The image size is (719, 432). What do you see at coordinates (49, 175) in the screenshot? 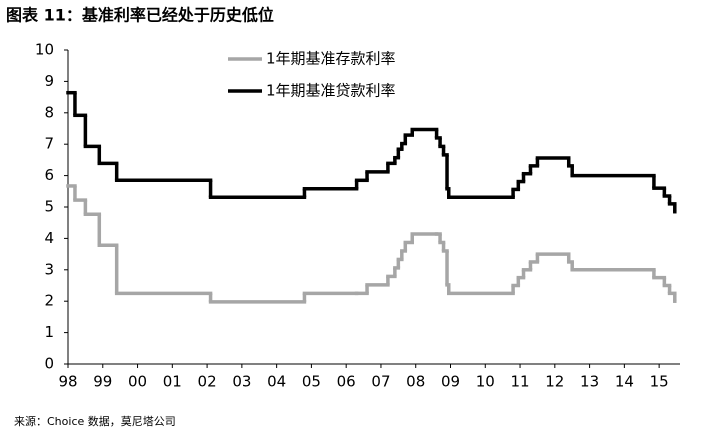
I see `y-tick-label: 6` at bounding box center [49, 175].